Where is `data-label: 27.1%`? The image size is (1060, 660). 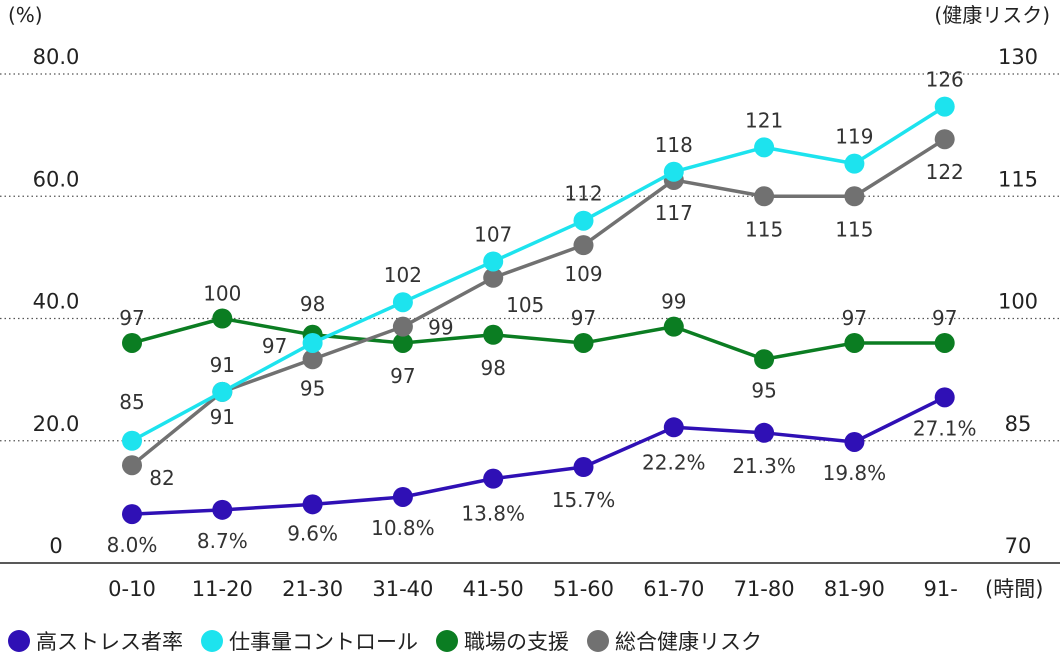
data-label: 27.1% is located at coordinates (945, 428).